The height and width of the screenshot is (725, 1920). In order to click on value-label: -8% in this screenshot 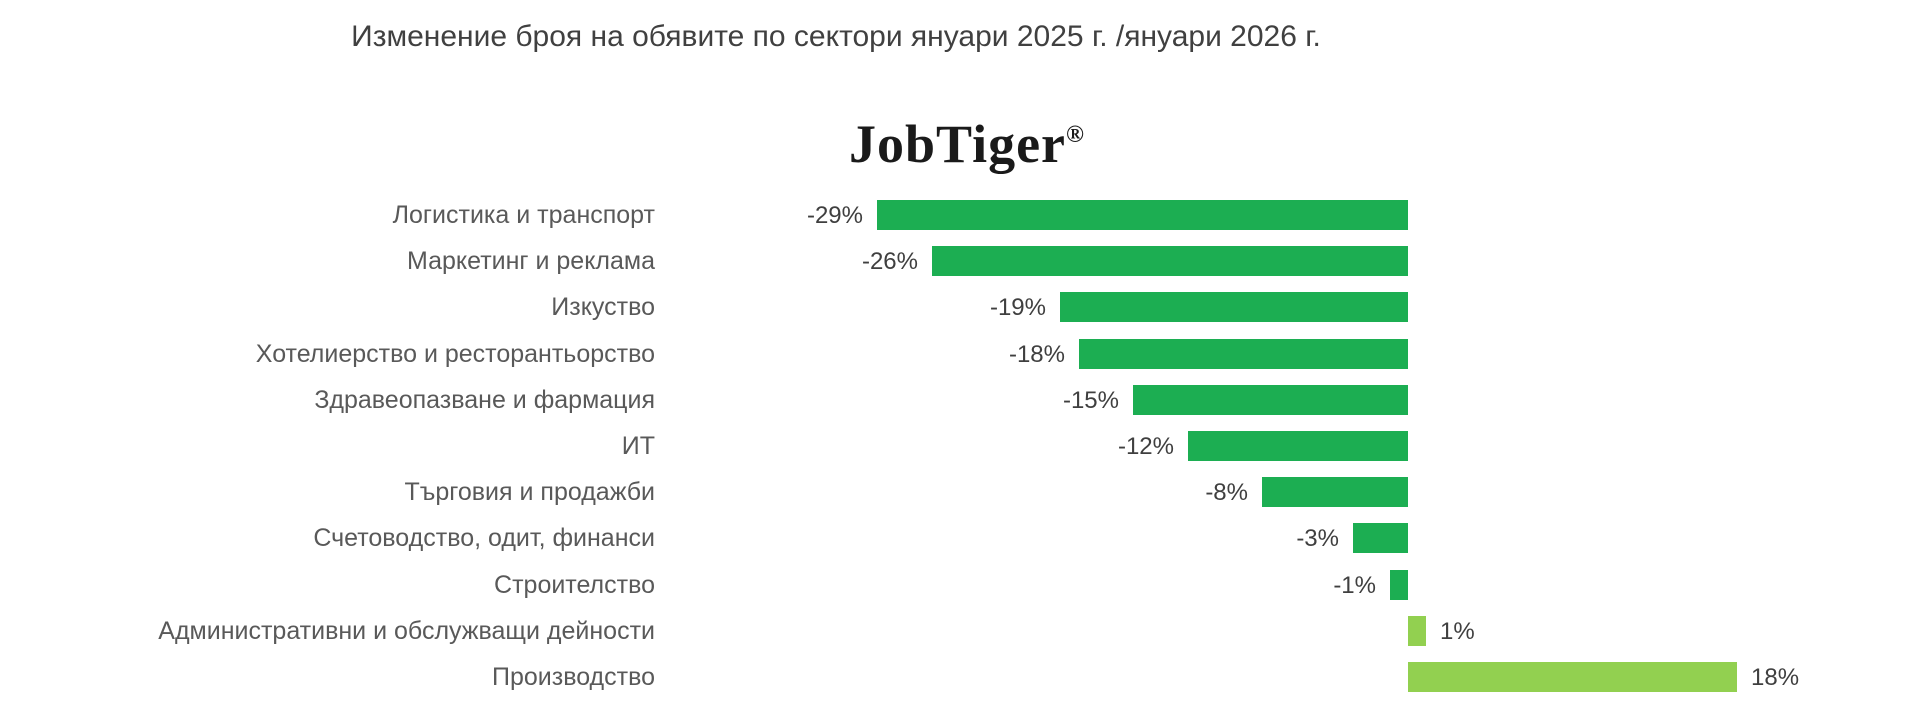, I will do `click(1226, 492)`.